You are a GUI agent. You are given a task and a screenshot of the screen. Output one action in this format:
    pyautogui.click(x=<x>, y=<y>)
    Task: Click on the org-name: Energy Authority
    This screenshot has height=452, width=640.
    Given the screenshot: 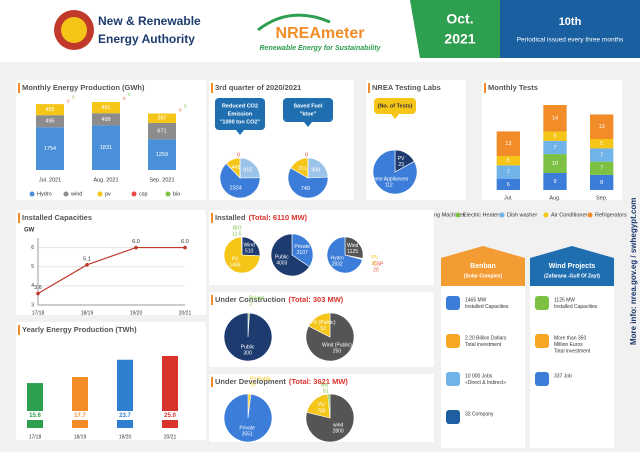 What is the action you would take?
    pyautogui.click(x=146, y=39)
    